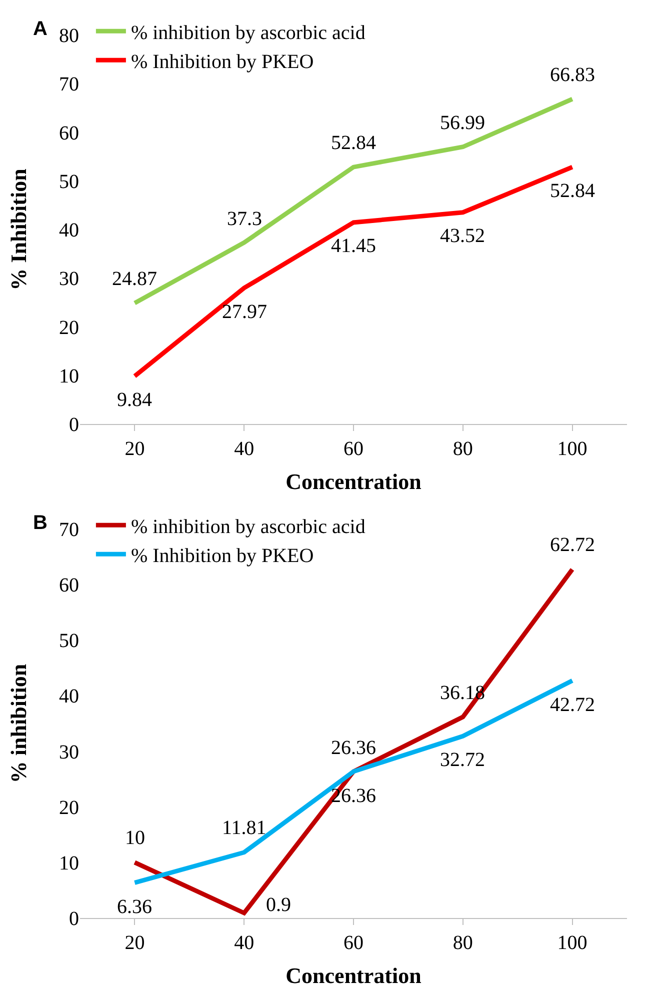  I want to click on y-axis-title: % inhibition, so click(18, 724).